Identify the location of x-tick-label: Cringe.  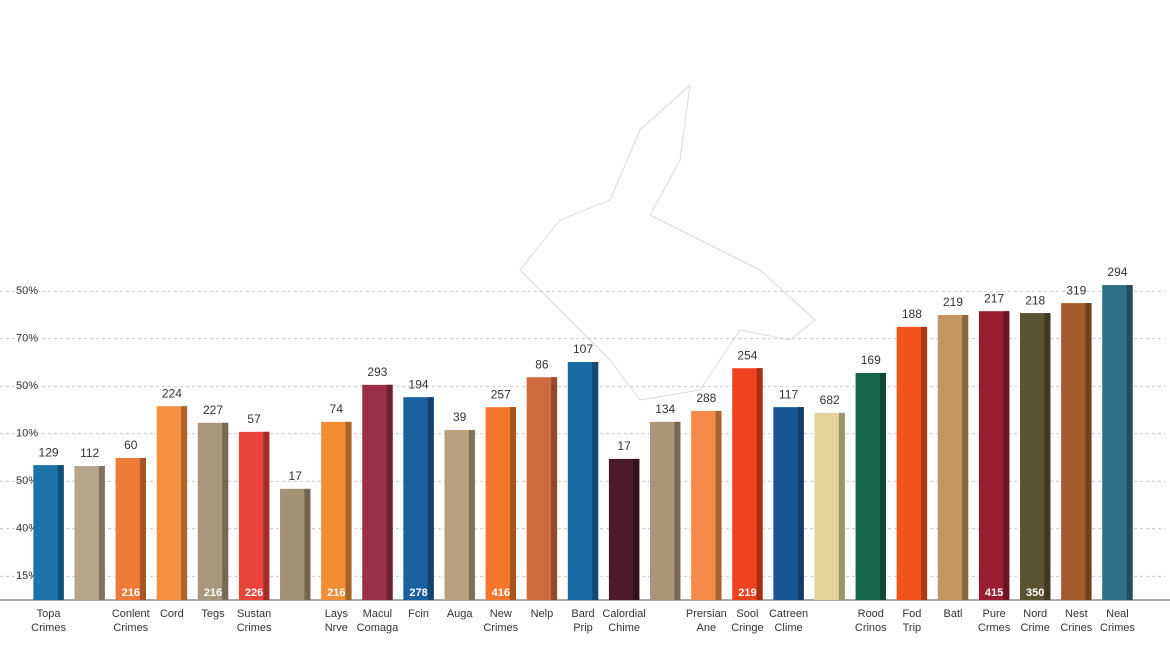
(747, 628).